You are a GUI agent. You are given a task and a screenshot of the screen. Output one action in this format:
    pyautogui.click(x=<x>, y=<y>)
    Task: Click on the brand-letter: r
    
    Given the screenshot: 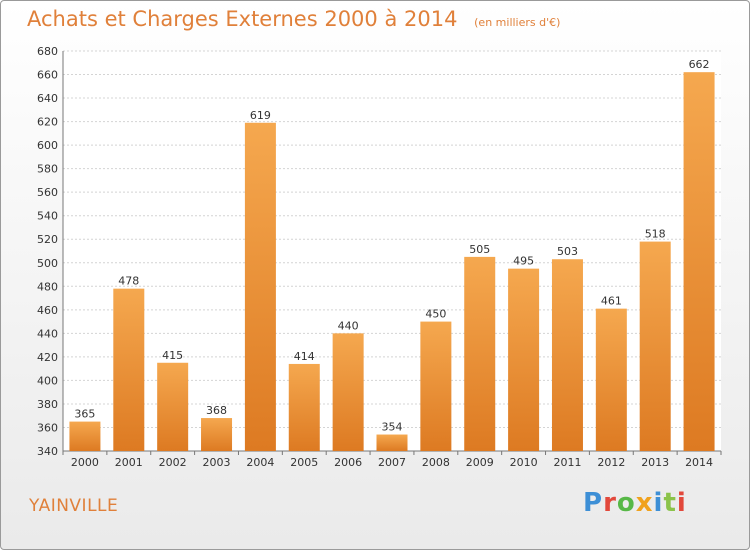 What is the action you would take?
    pyautogui.click(x=610, y=503)
    